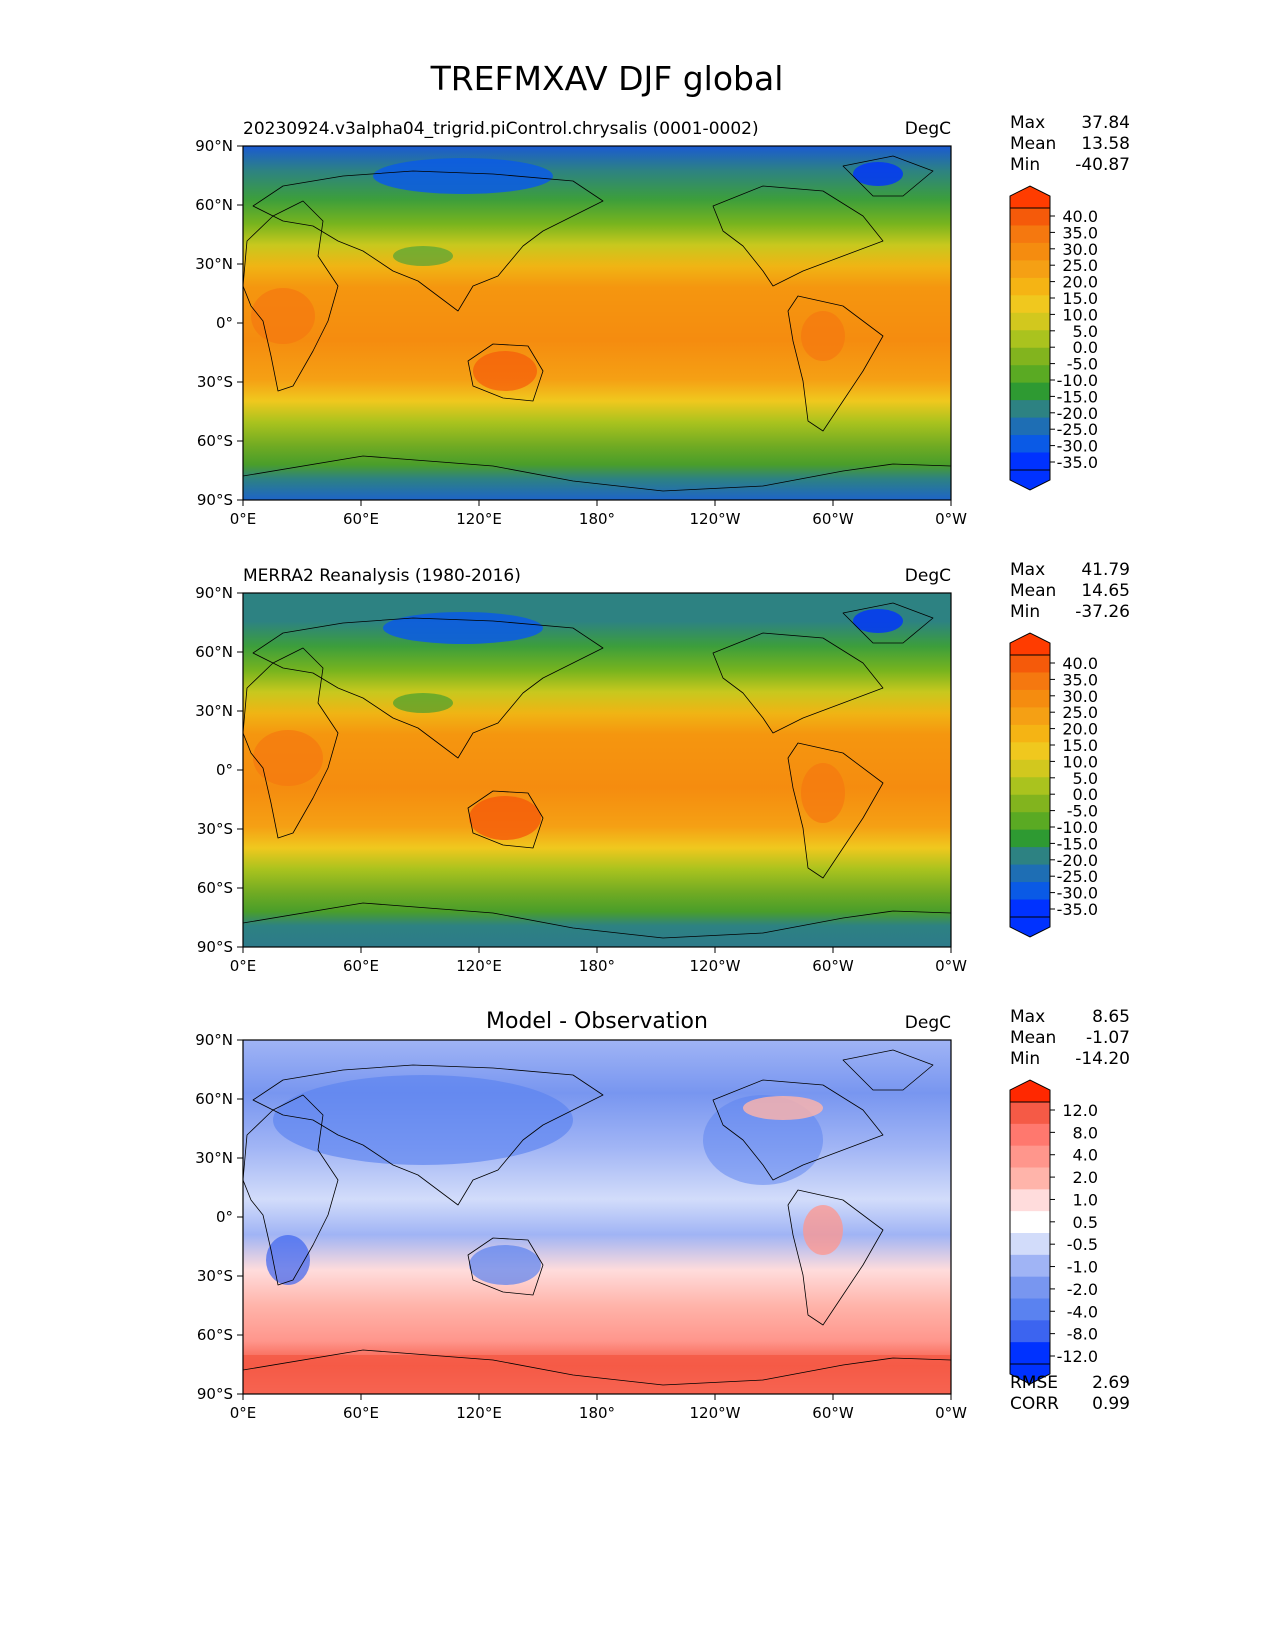 The height and width of the screenshot is (1650, 1275). What do you see at coordinates (1080, 1110) in the screenshot?
I see `colorbar-tick-label: 12.0` at bounding box center [1080, 1110].